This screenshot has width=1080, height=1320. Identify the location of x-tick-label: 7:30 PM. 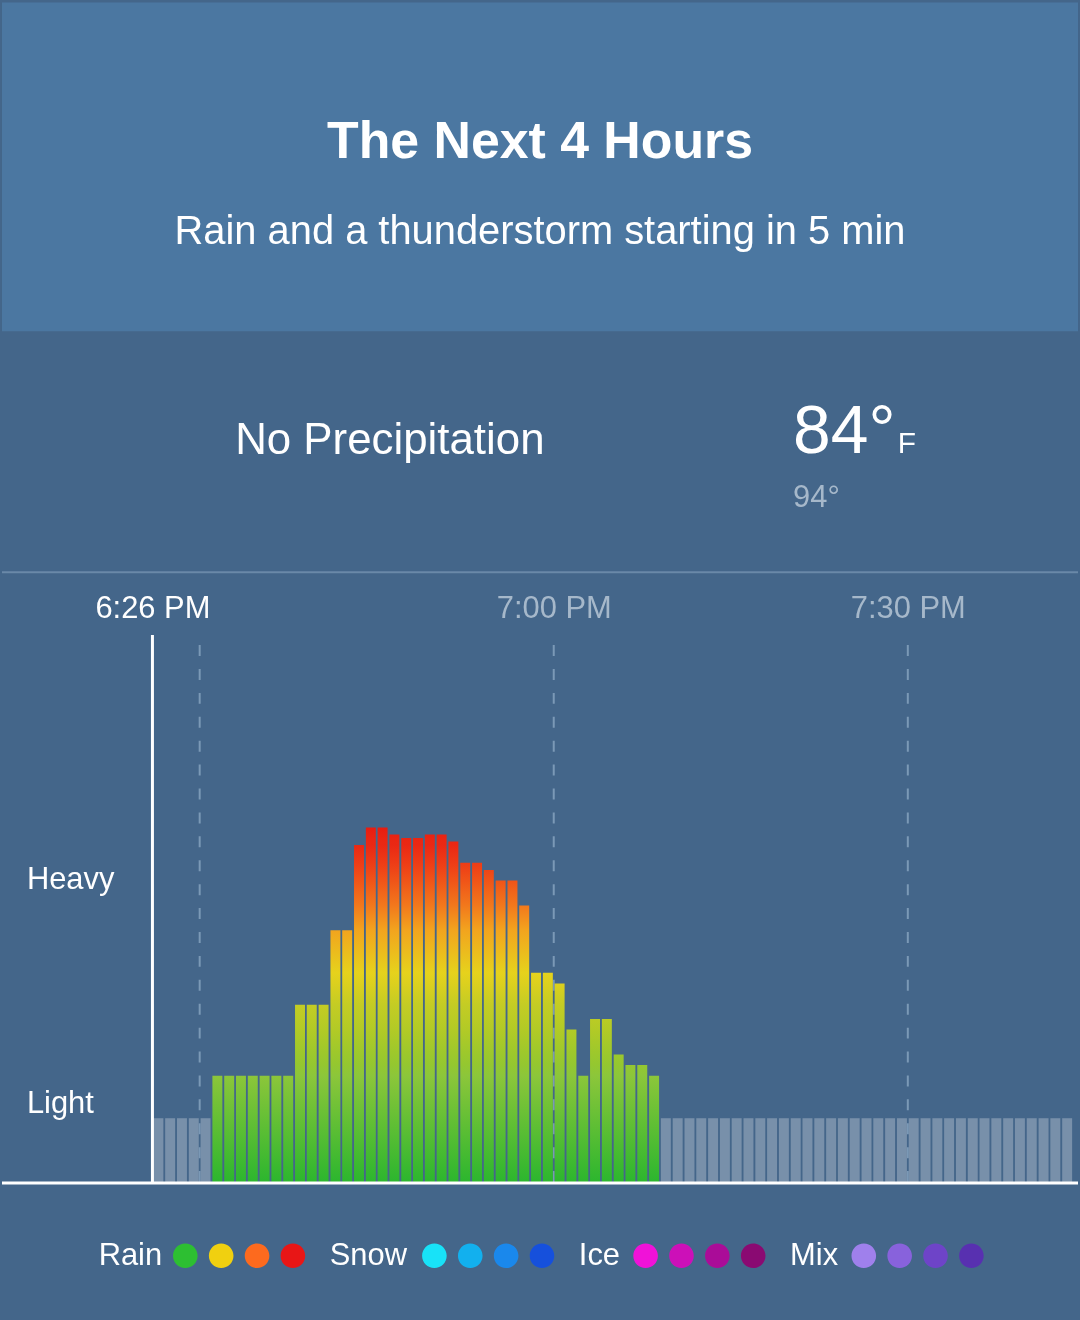
(908, 607).